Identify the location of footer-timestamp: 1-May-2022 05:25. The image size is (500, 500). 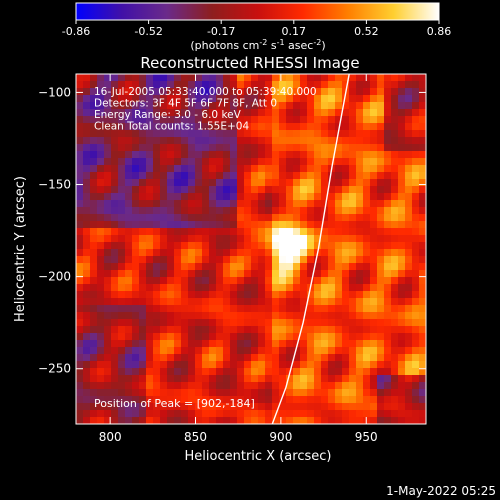
(441, 491).